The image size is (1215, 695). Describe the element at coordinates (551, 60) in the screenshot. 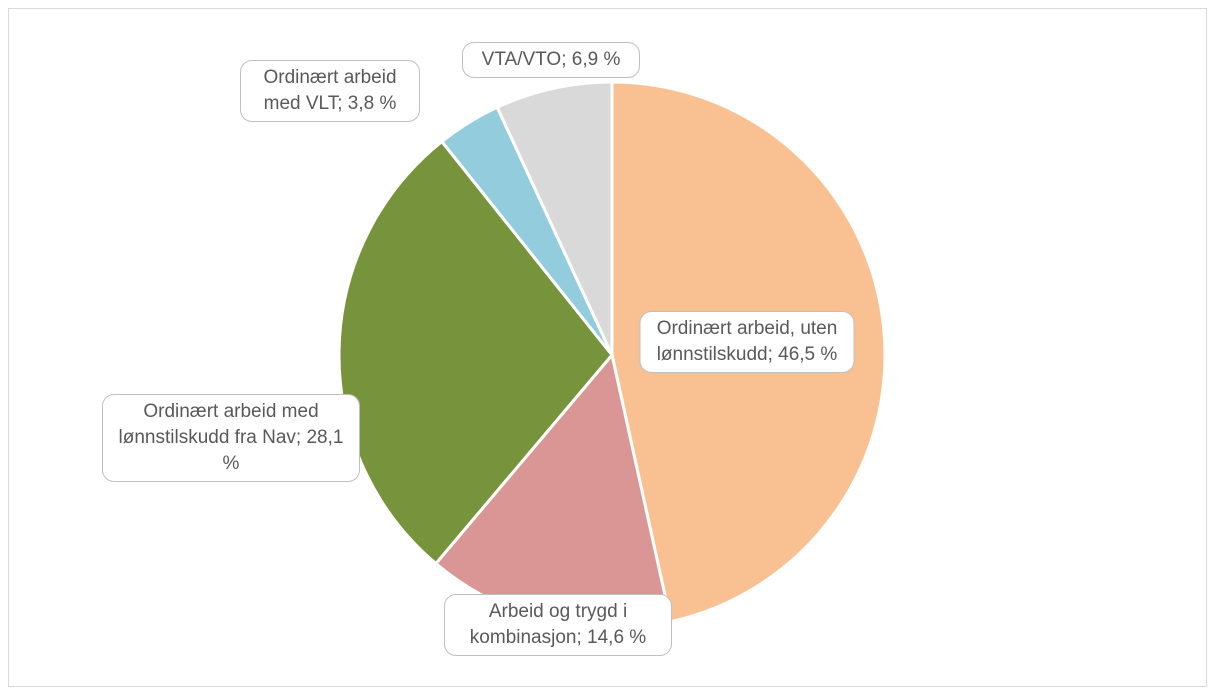

I see `data-label: VTA/VTO; 6,9 %` at that location.